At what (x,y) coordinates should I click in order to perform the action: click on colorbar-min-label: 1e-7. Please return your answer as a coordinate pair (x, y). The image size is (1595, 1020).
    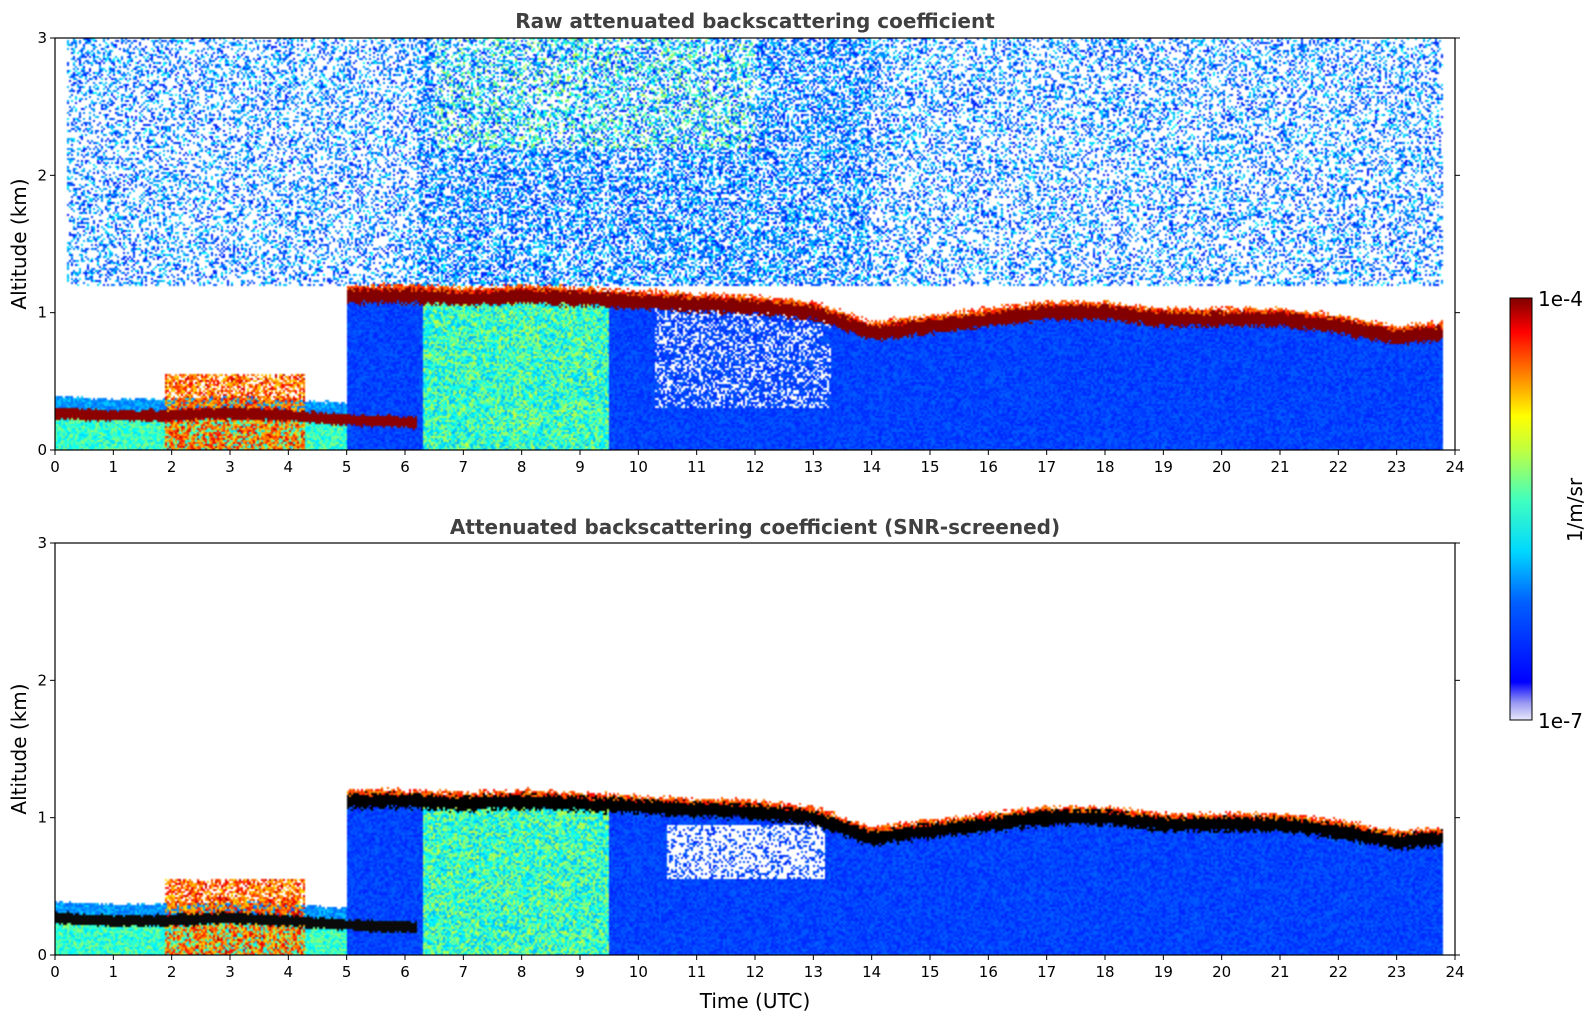
    Looking at the image, I should click on (1560, 721).